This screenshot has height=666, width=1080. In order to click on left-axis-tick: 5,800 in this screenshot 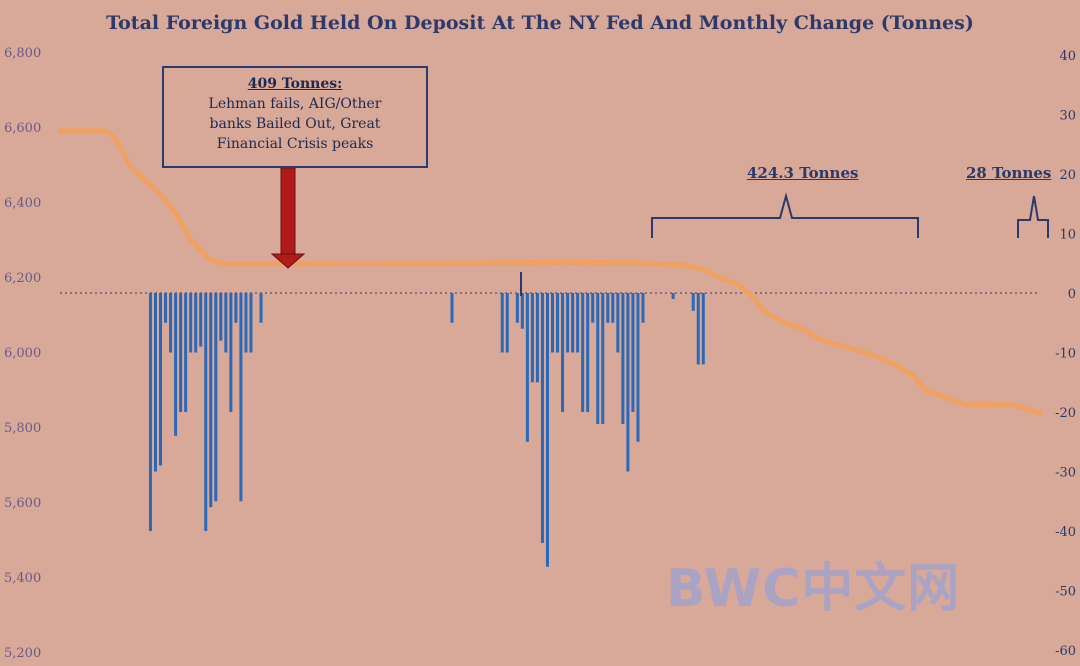, I will do `click(22, 428)`.